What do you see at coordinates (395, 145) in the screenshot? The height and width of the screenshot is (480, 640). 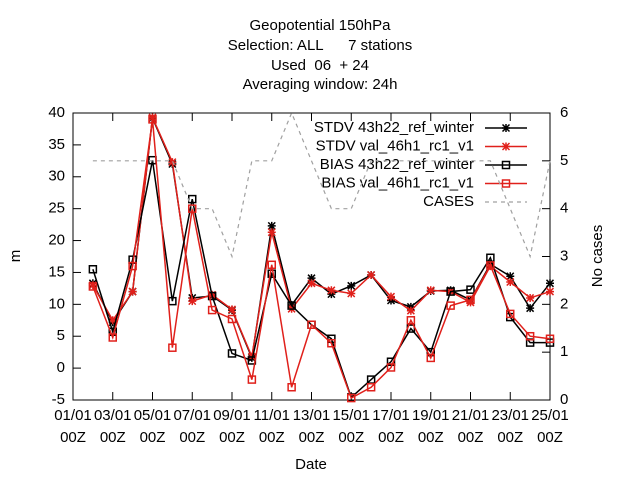 I see `legend-label: STDV val_46h1_rc1_v1` at bounding box center [395, 145].